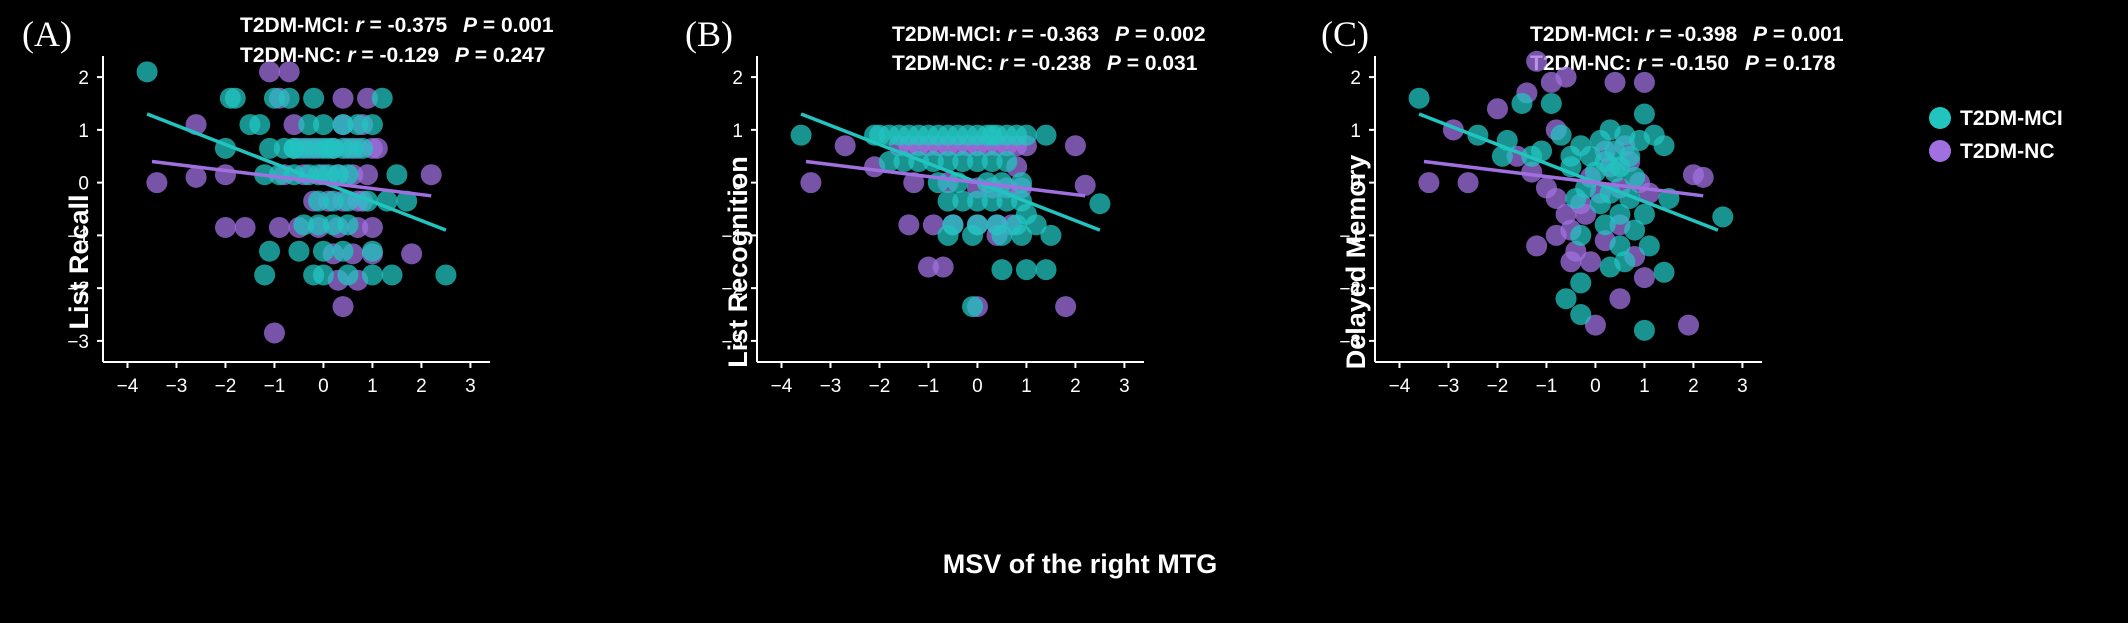 The height and width of the screenshot is (623, 2128). Describe the element at coordinates (1498, 386) in the screenshot. I see `x-tick-label: −2` at that location.